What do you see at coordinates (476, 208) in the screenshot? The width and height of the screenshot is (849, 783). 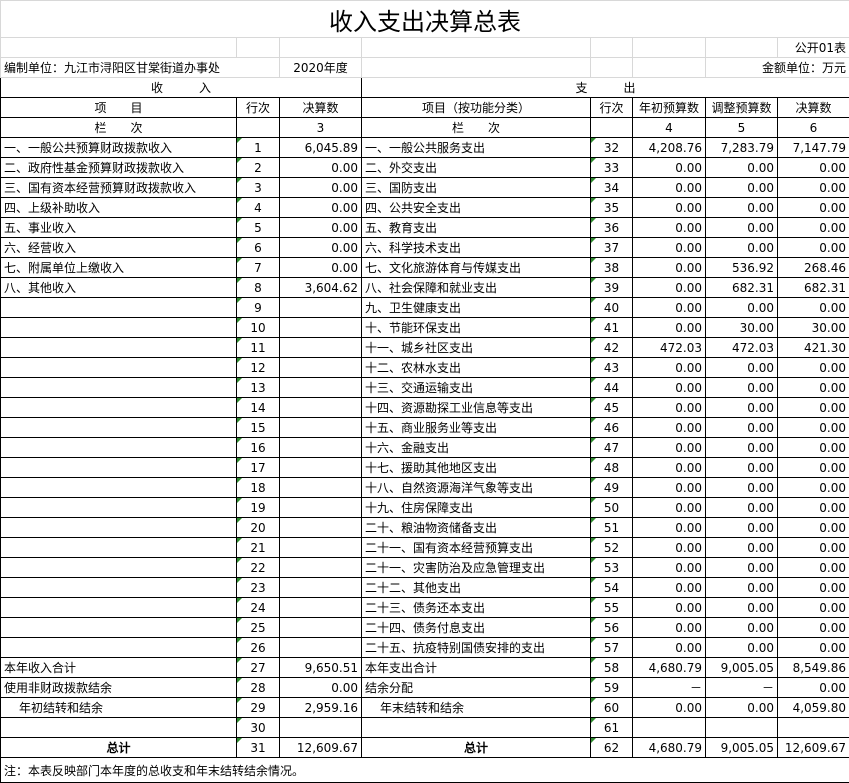 I see `expense-item: 四、公共安全支出` at bounding box center [476, 208].